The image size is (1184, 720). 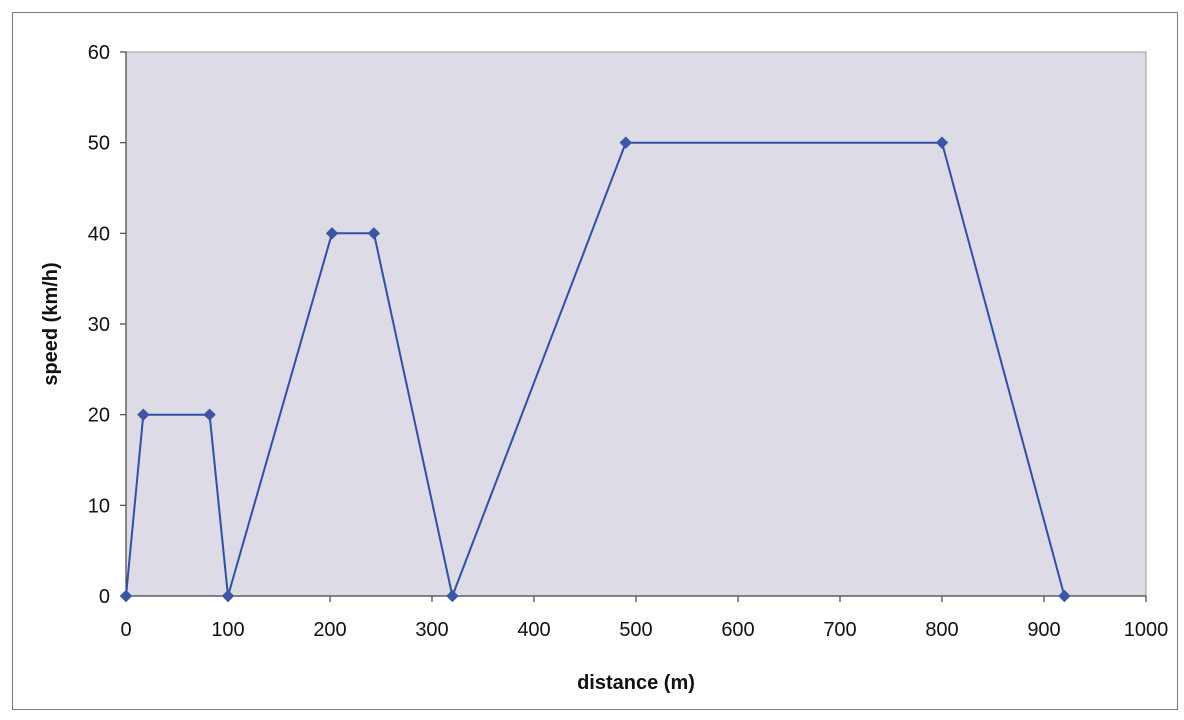 What do you see at coordinates (644, 618) in the screenshot?
I see `x-axis: 0 100 200 300 400 500 600 700 800 900 1000` at bounding box center [644, 618].